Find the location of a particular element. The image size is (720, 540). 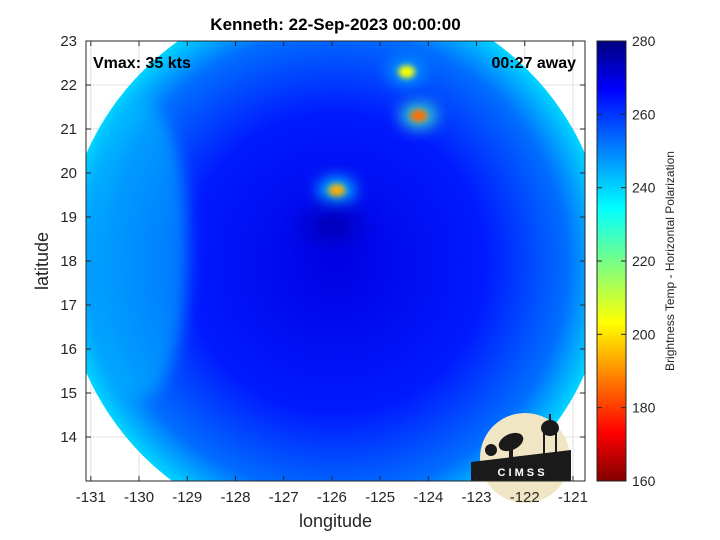

colorbar-ticks: 160 180 200 220 240 260 280 is located at coordinates (626, 261).